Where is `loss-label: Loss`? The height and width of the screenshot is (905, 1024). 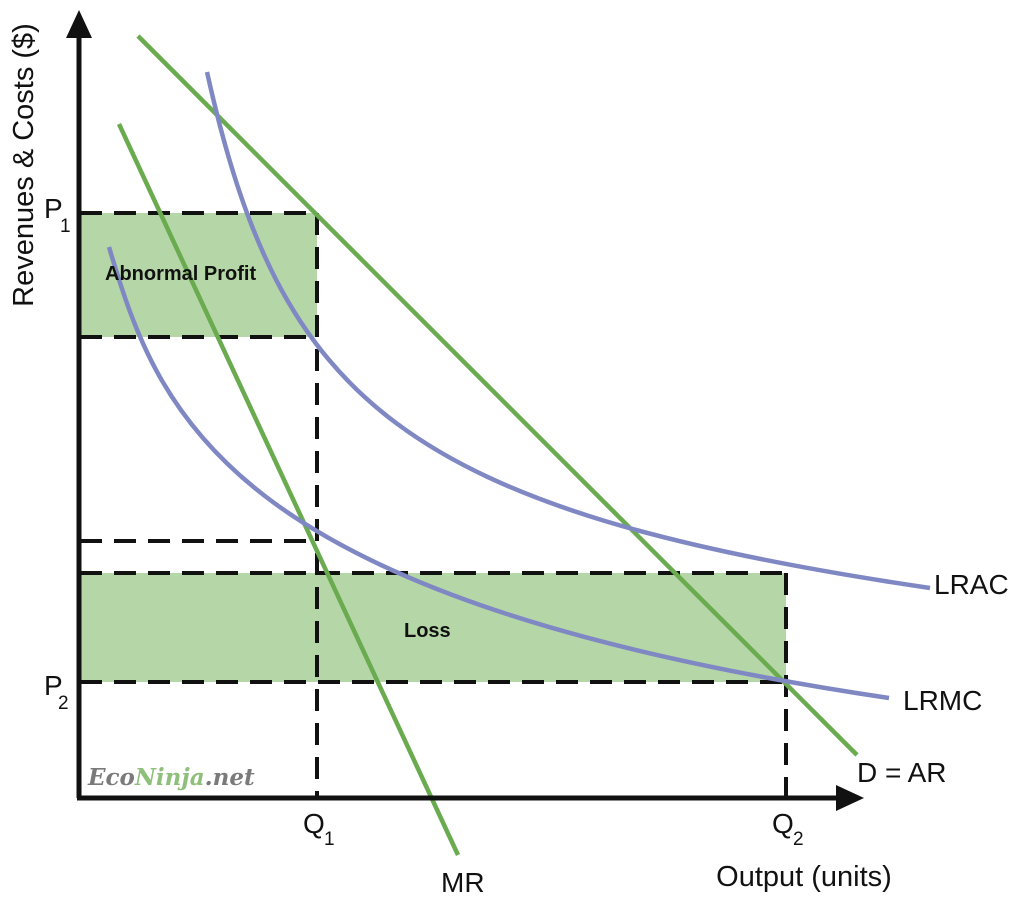
loss-label: Loss is located at coordinates (427, 631).